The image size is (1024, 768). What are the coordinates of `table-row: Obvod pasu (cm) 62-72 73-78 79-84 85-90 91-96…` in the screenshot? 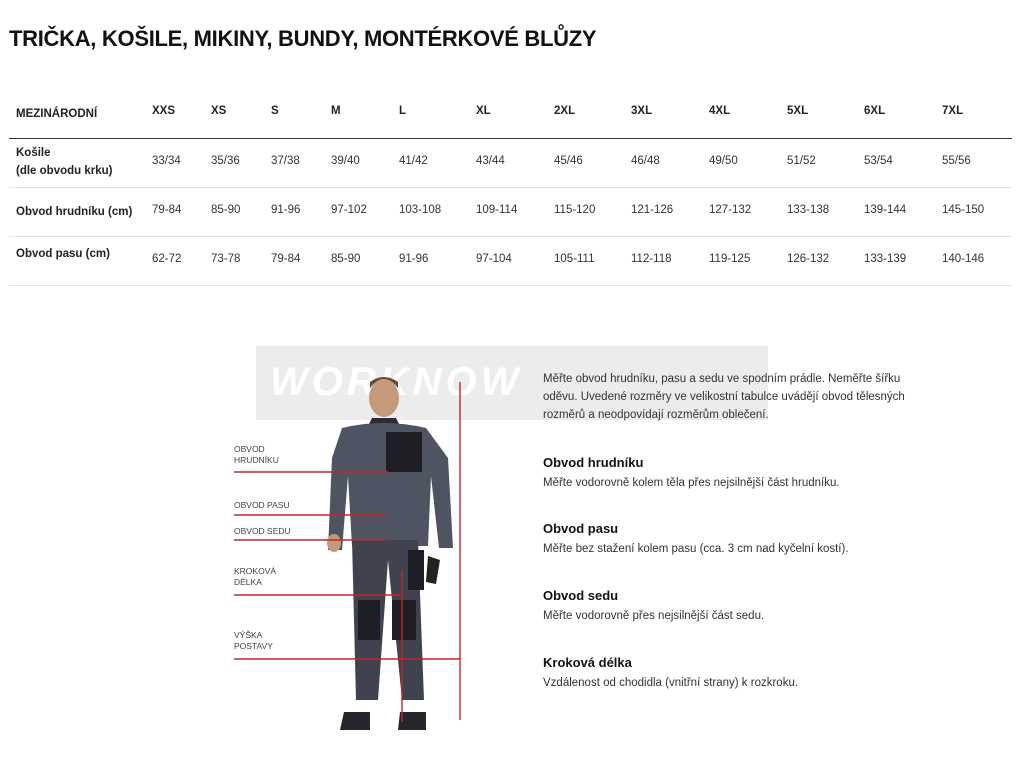 It's located at (510, 261).